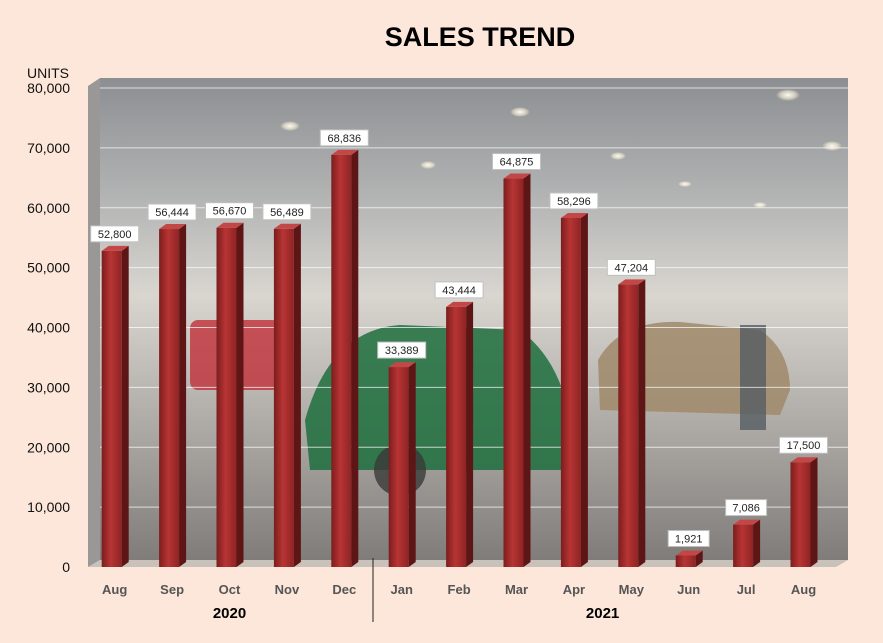  I want to click on data-label: 58,296, so click(574, 202).